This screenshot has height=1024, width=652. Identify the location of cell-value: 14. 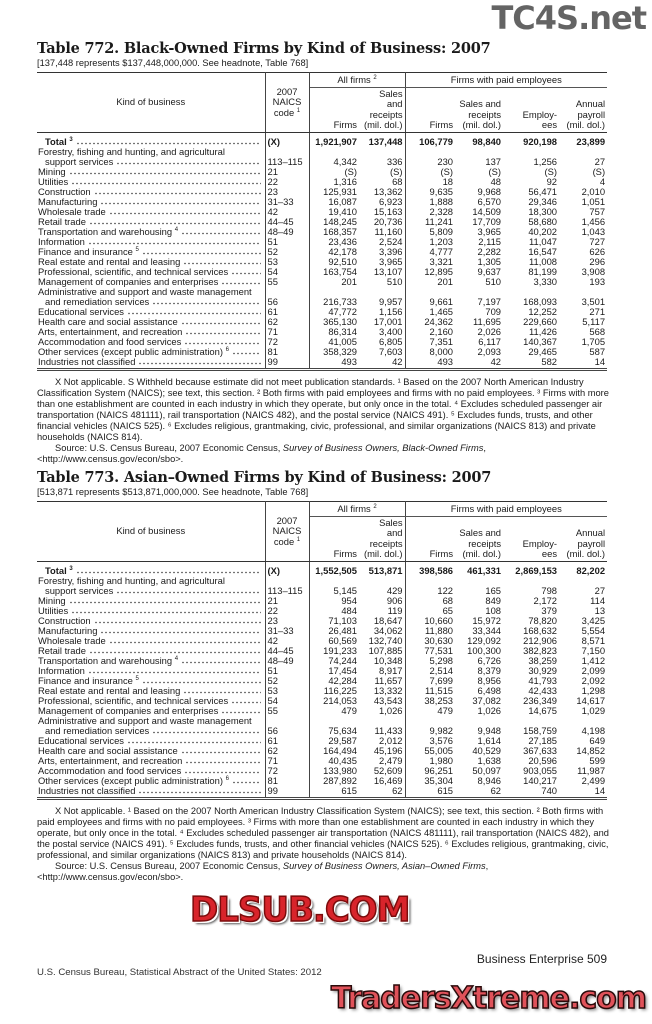
(583, 363).